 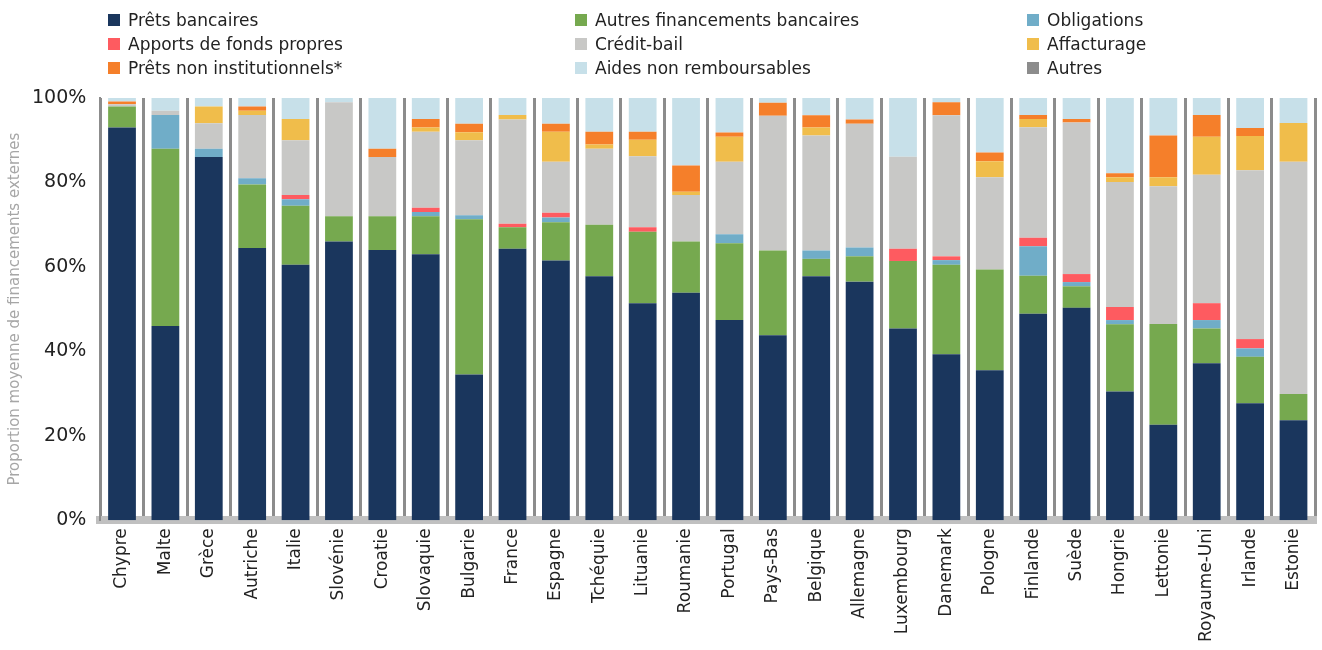 I want to click on x-tick-label: Hongrie, so click(x=1118, y=562).